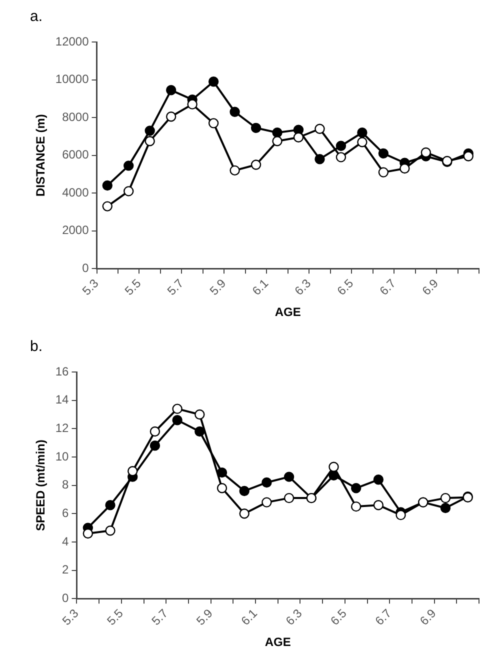 This screenshot has height=660, width=493. Describe the element at coordinates (62, 399) in the screenshot. I see `y-tick-label: 14` at that location.